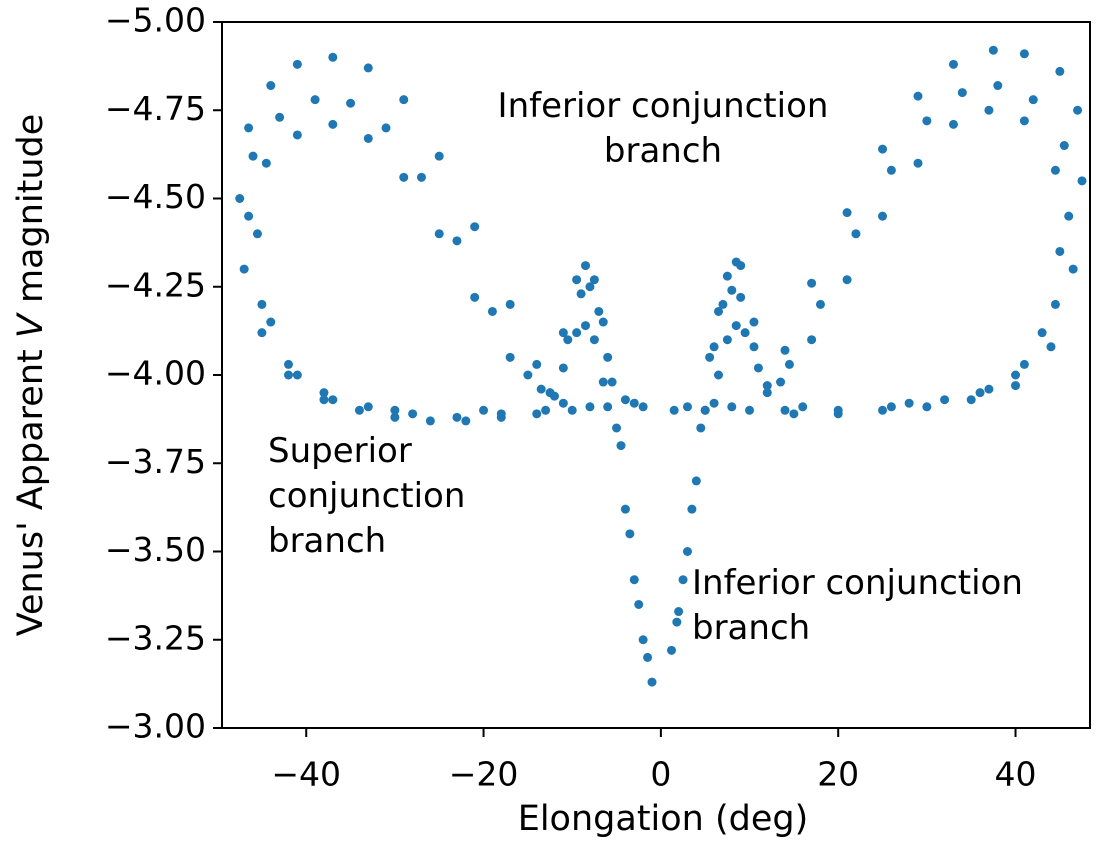 The height and width of the screenshot is (855, 1100). I want to click on y-tick-label: −3.75, so click(155, 461).